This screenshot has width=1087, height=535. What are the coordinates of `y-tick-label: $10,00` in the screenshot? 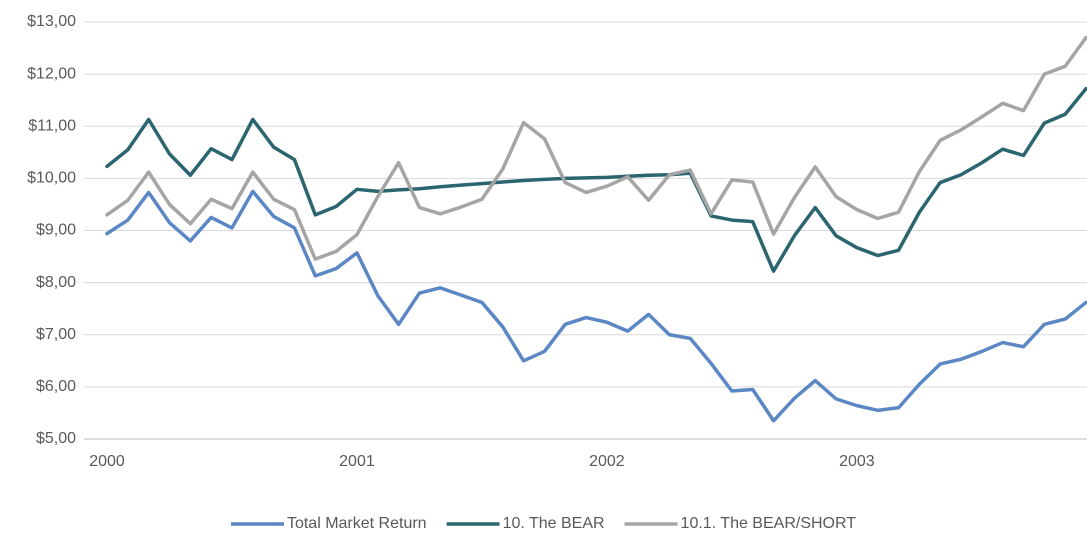 It's located at (51, 178).